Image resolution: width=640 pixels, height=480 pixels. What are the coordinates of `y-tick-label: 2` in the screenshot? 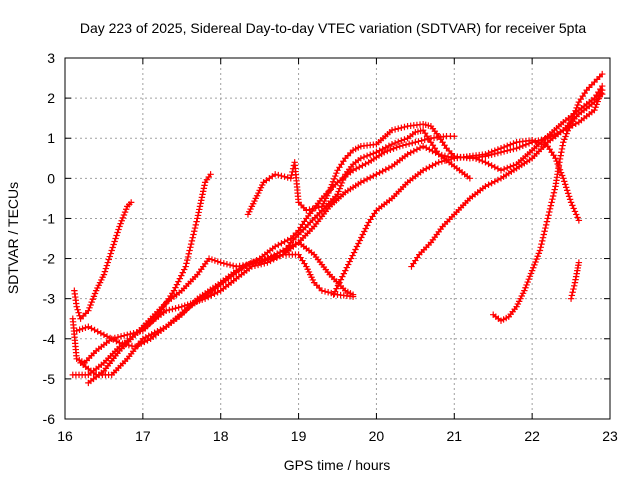 It's located at (51, 98).